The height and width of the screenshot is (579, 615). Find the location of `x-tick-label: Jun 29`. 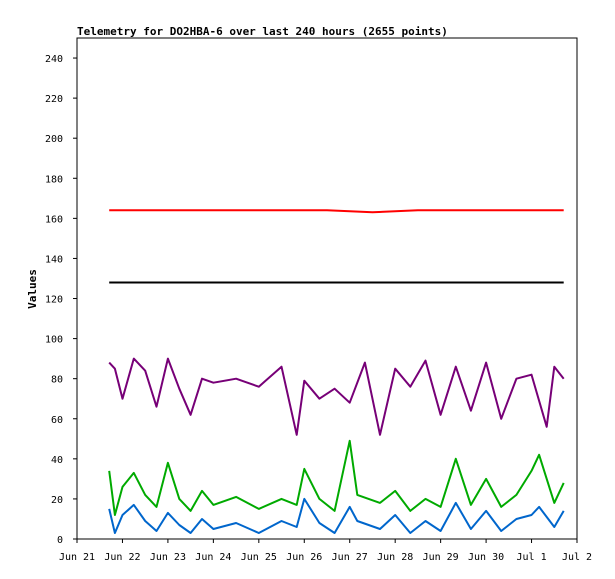

x-tick-label: Jun 29 is located at coordinates (441, 557).